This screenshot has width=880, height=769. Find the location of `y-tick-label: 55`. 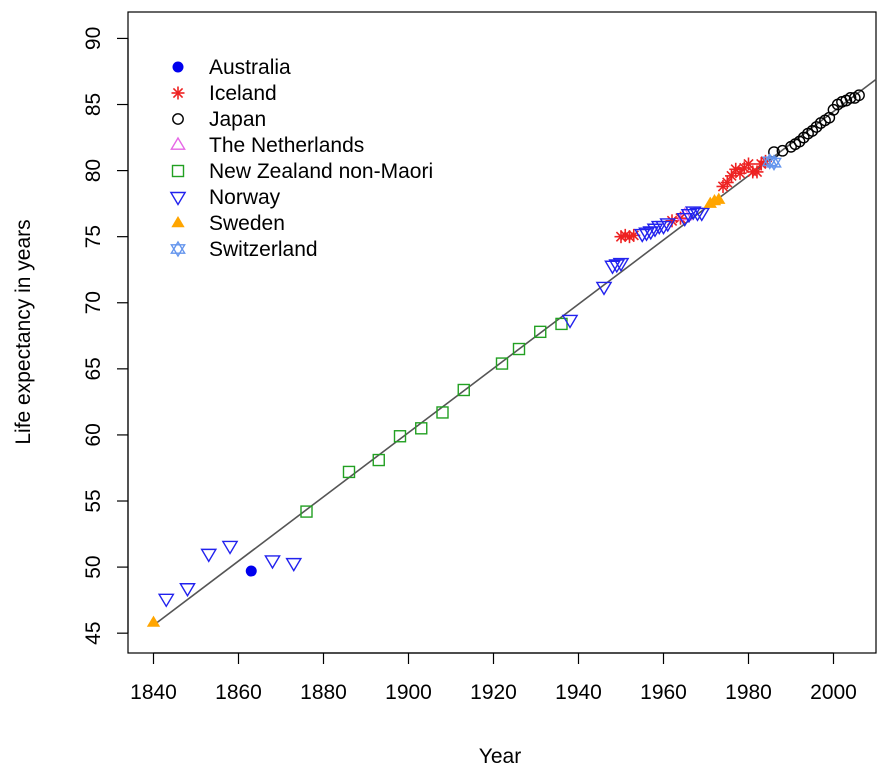

y-tick-label: 55 is located at coordinates (93, 500).